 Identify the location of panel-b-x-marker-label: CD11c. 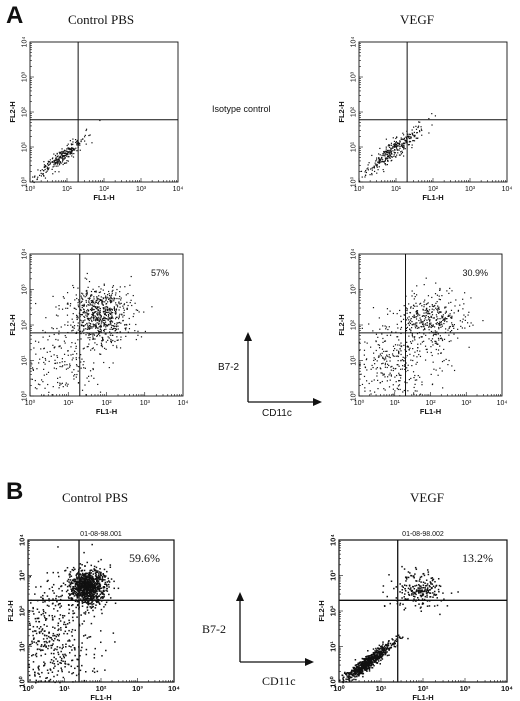
(279, 681).